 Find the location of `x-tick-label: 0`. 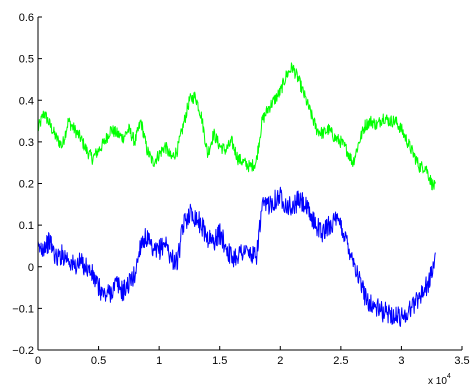

x-tick-label: 0 is located at coordinates (38, 361).